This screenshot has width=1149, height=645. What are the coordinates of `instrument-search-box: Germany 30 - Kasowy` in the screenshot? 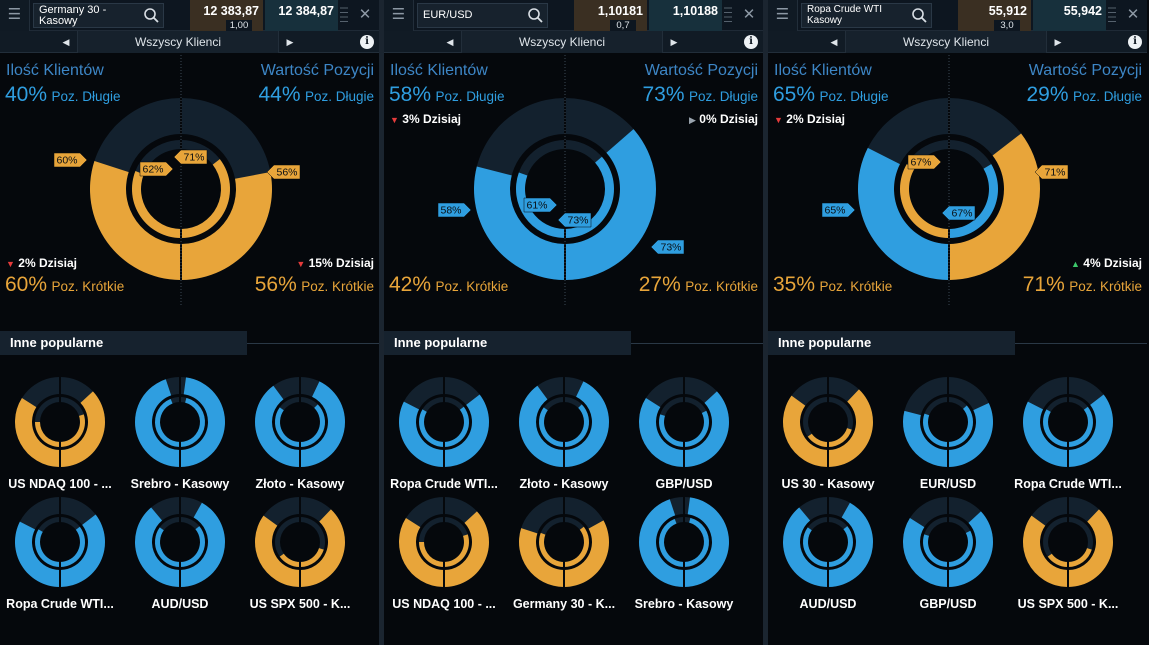 It's located at (98, 15).